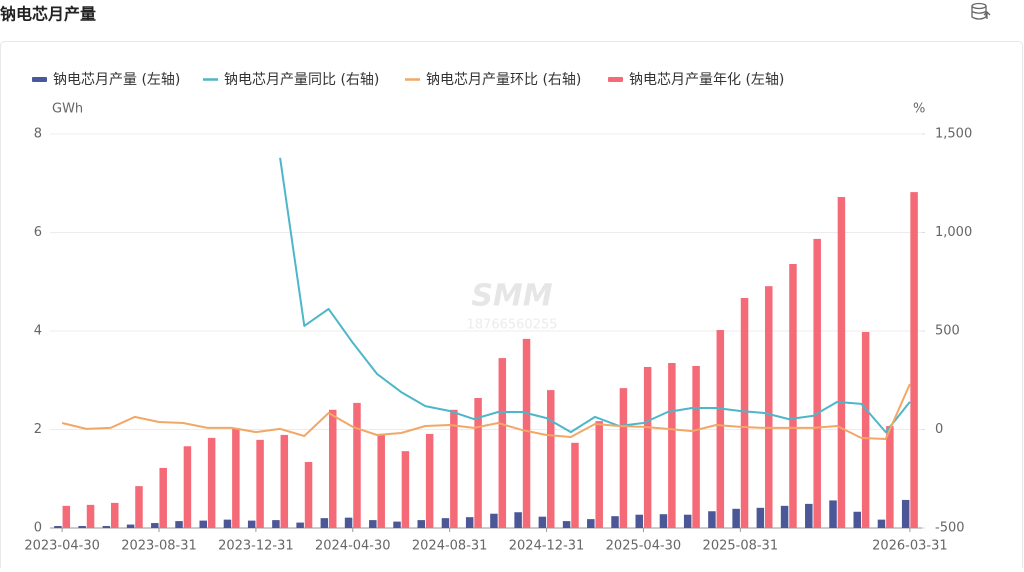  I want to click on x-tick-label: 2025-04-30, so click(644, 546).